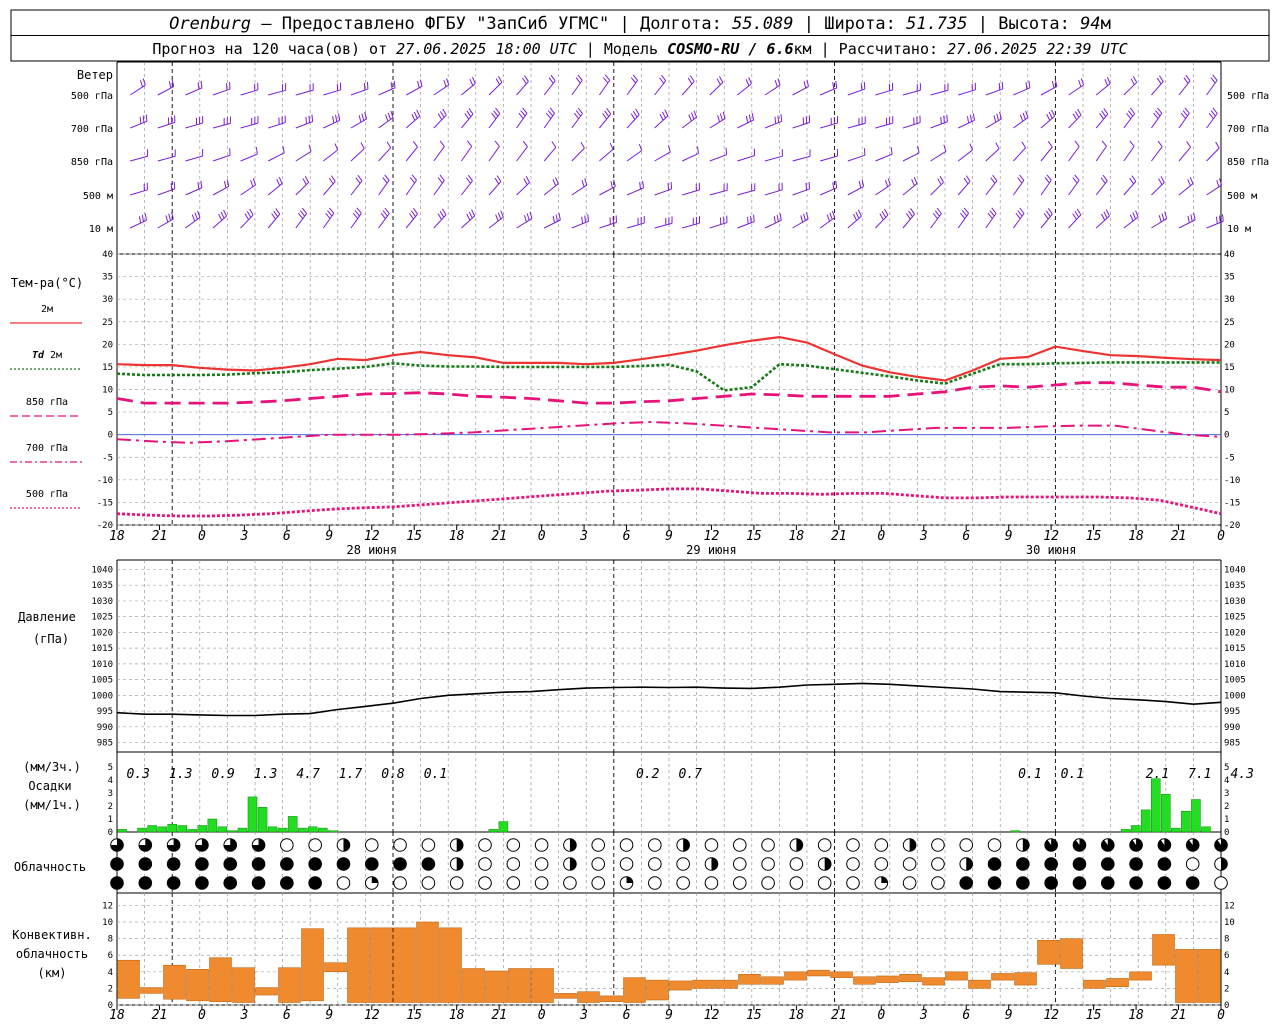 This screenshot has width=1280, height=1024. Describe the element at coordinates (107, 300) in the screenshot. I see `temp-tick-left: 30` at that location.